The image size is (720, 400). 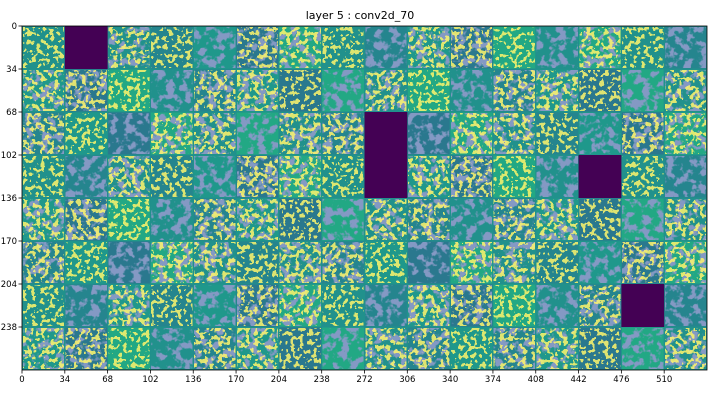 I want to click on y-tick-label: 102, so click(x=9, y=156).